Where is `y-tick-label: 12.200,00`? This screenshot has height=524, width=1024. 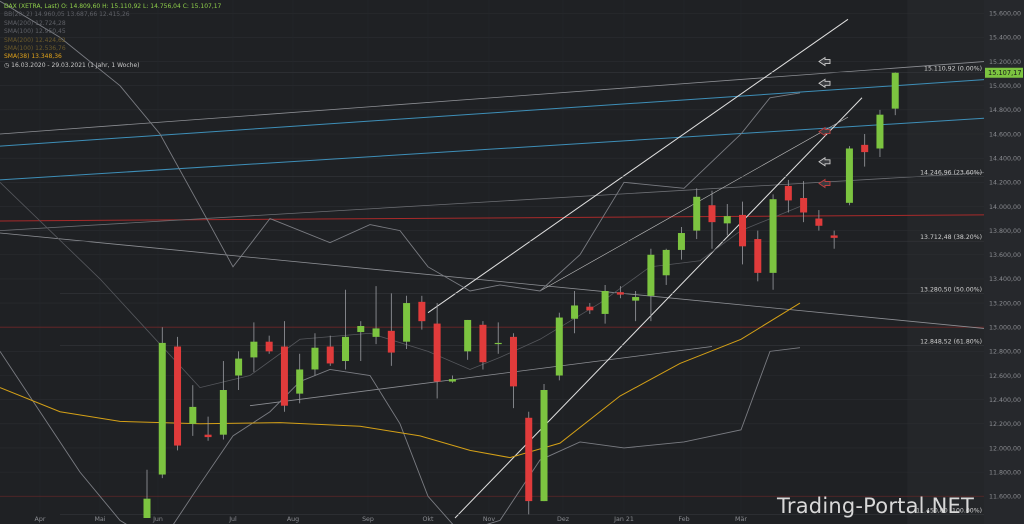 y-tick-label: 12.200,00 is located at coordinates (1005, 424).